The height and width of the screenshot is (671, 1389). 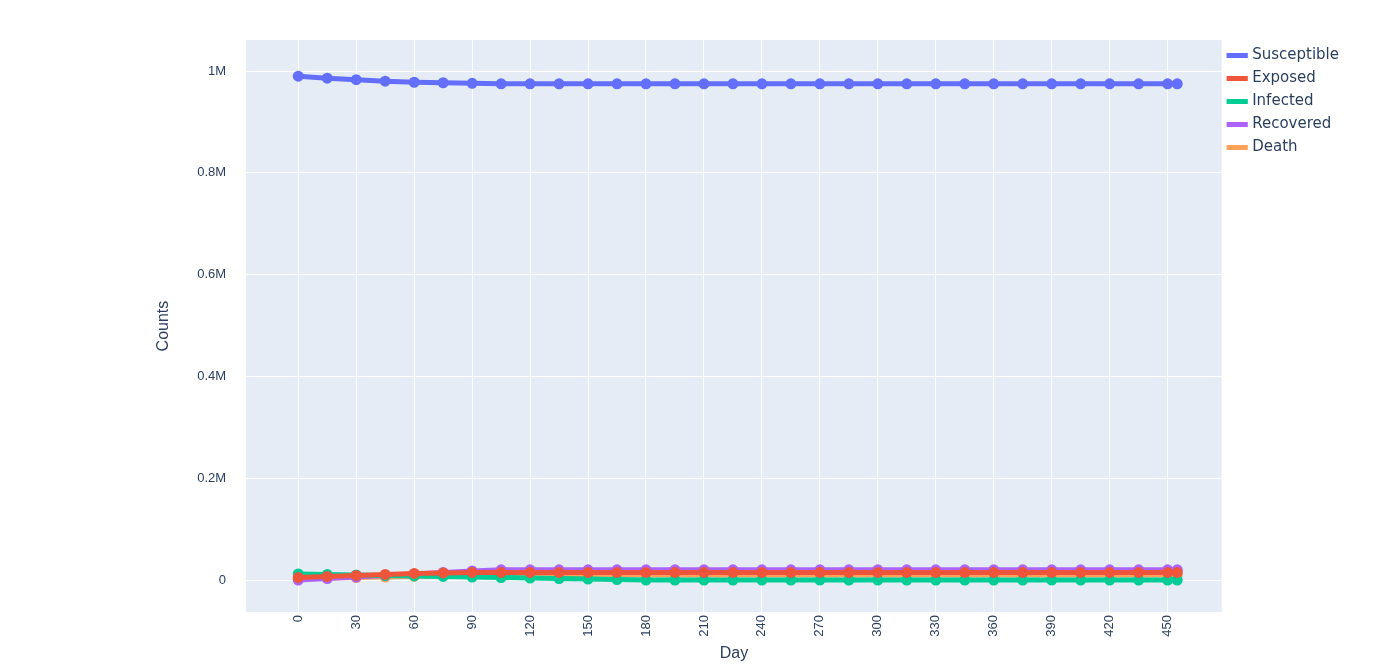 I want to click on legend-label: Death, so click(x=1275, y=146).